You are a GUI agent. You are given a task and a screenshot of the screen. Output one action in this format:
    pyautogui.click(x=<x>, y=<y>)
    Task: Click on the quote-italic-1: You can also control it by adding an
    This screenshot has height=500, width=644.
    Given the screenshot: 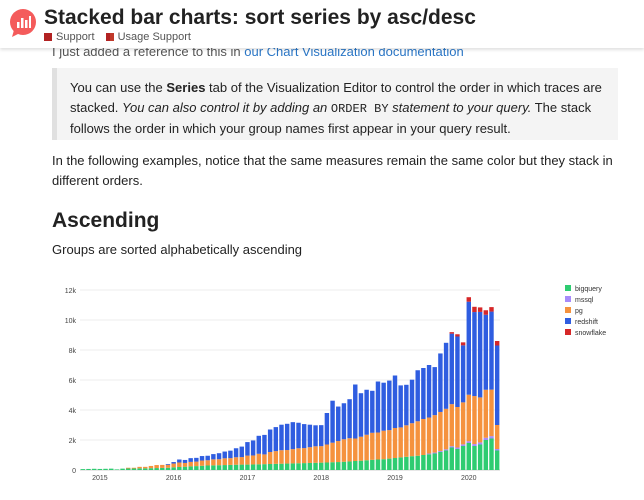 What is the action you would take?
    pyautogui.click(x=226, y=107)
    